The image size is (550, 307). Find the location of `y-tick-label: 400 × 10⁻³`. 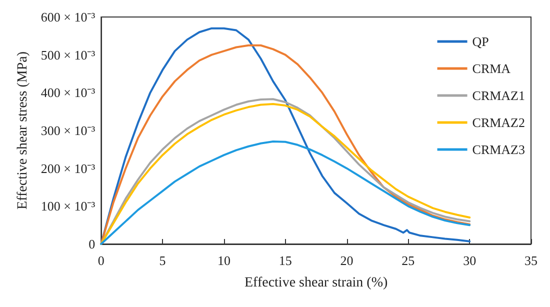

y-tick-label: 400 × 10⁻³ is located at coordinates (68, 92).